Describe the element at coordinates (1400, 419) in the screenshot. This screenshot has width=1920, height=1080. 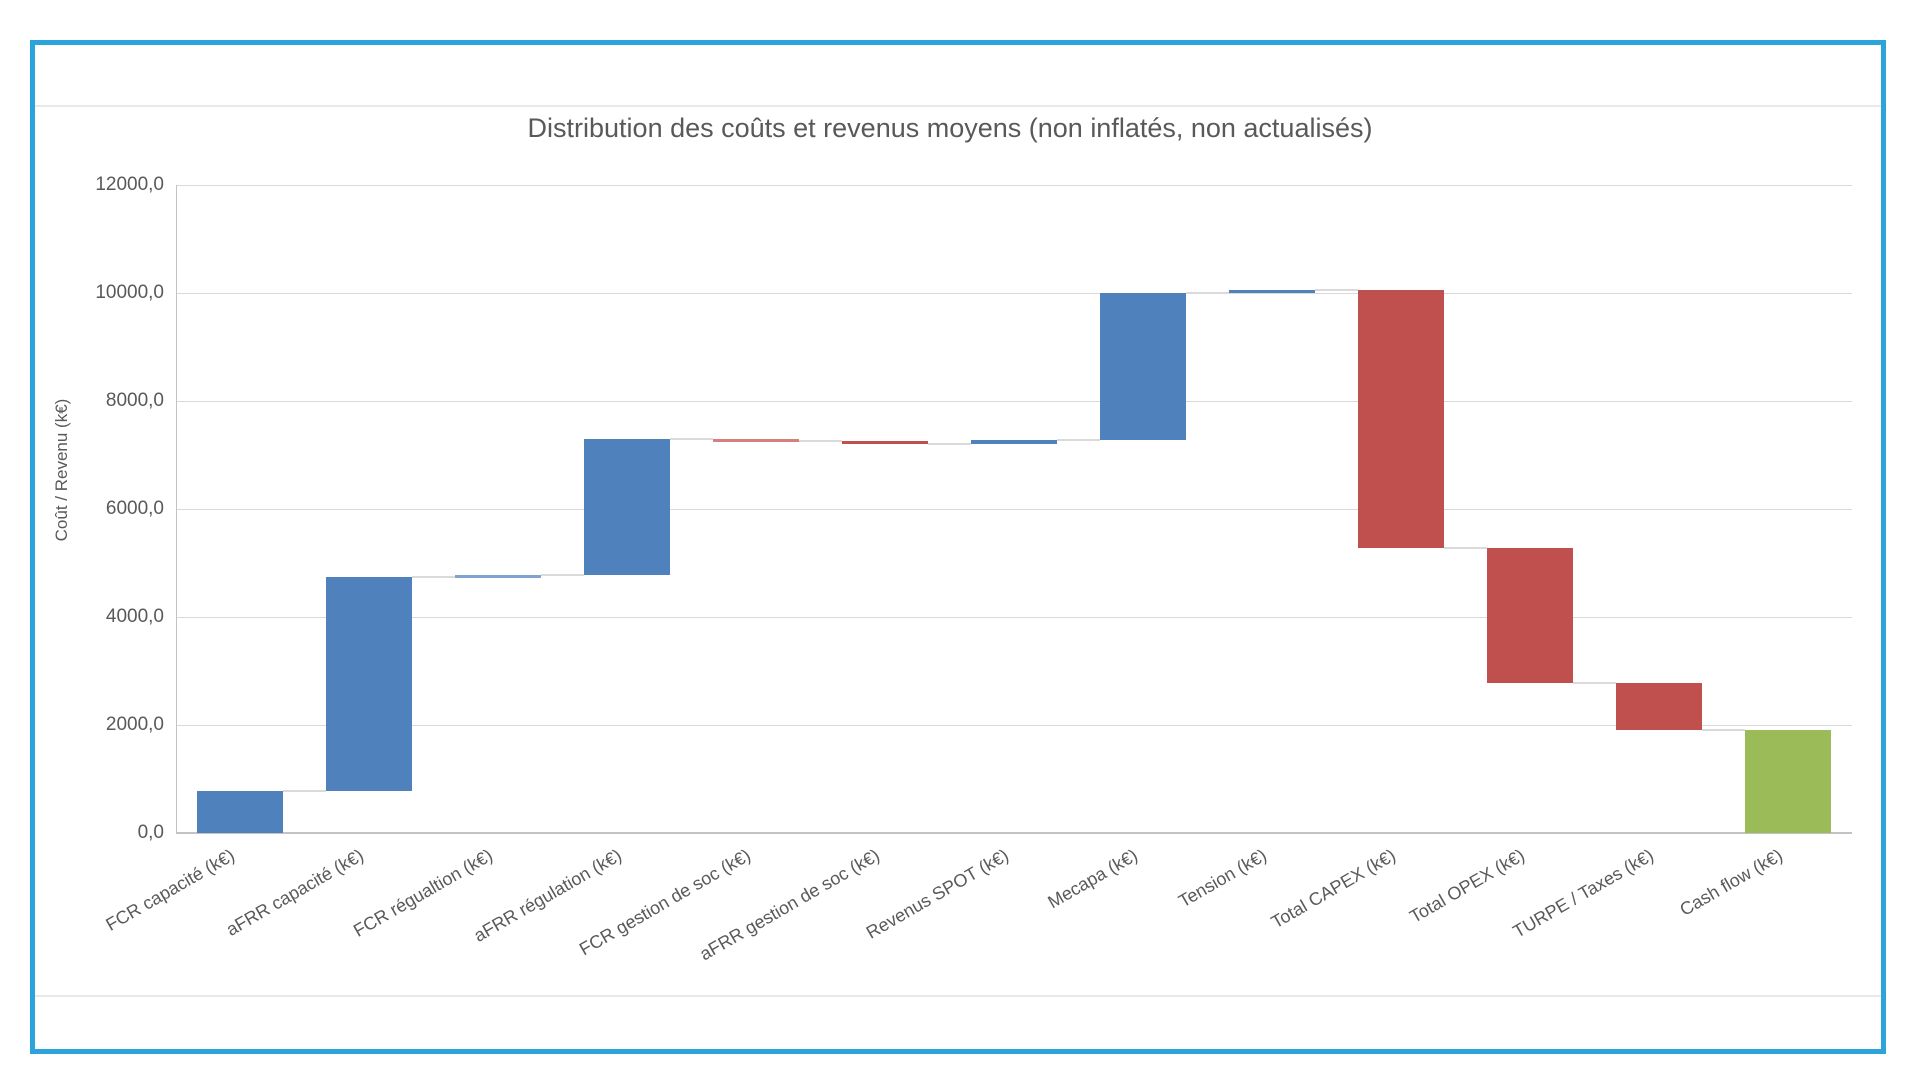
I see `bar-total-capex-k-` at that location.